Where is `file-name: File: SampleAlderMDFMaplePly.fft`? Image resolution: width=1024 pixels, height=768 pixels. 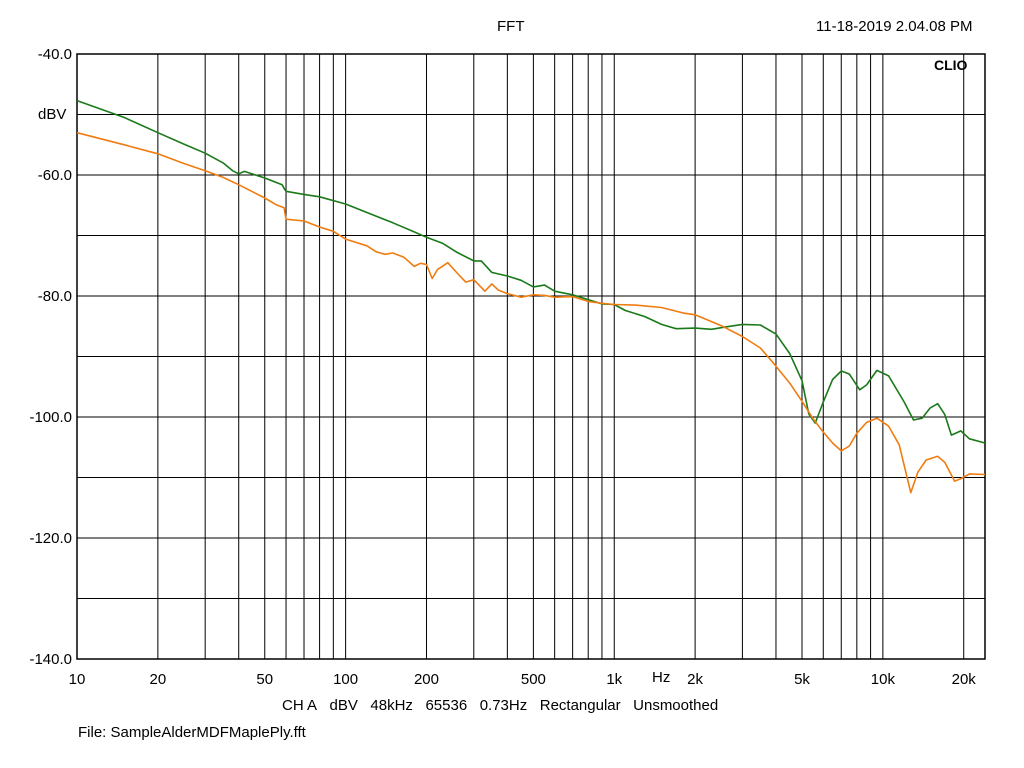 file-name: File: SampleAlderMDFMaplePly.fft is located at coordinates (192, 732).